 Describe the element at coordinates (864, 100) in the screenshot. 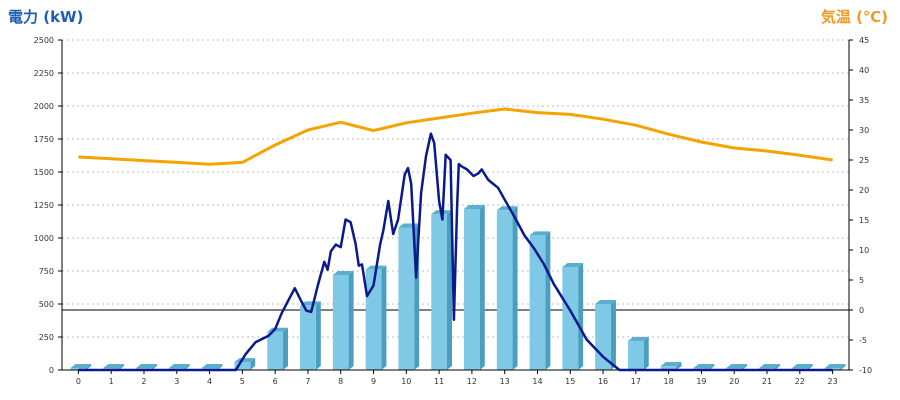

I see `right-tick-label: 35` at that location.